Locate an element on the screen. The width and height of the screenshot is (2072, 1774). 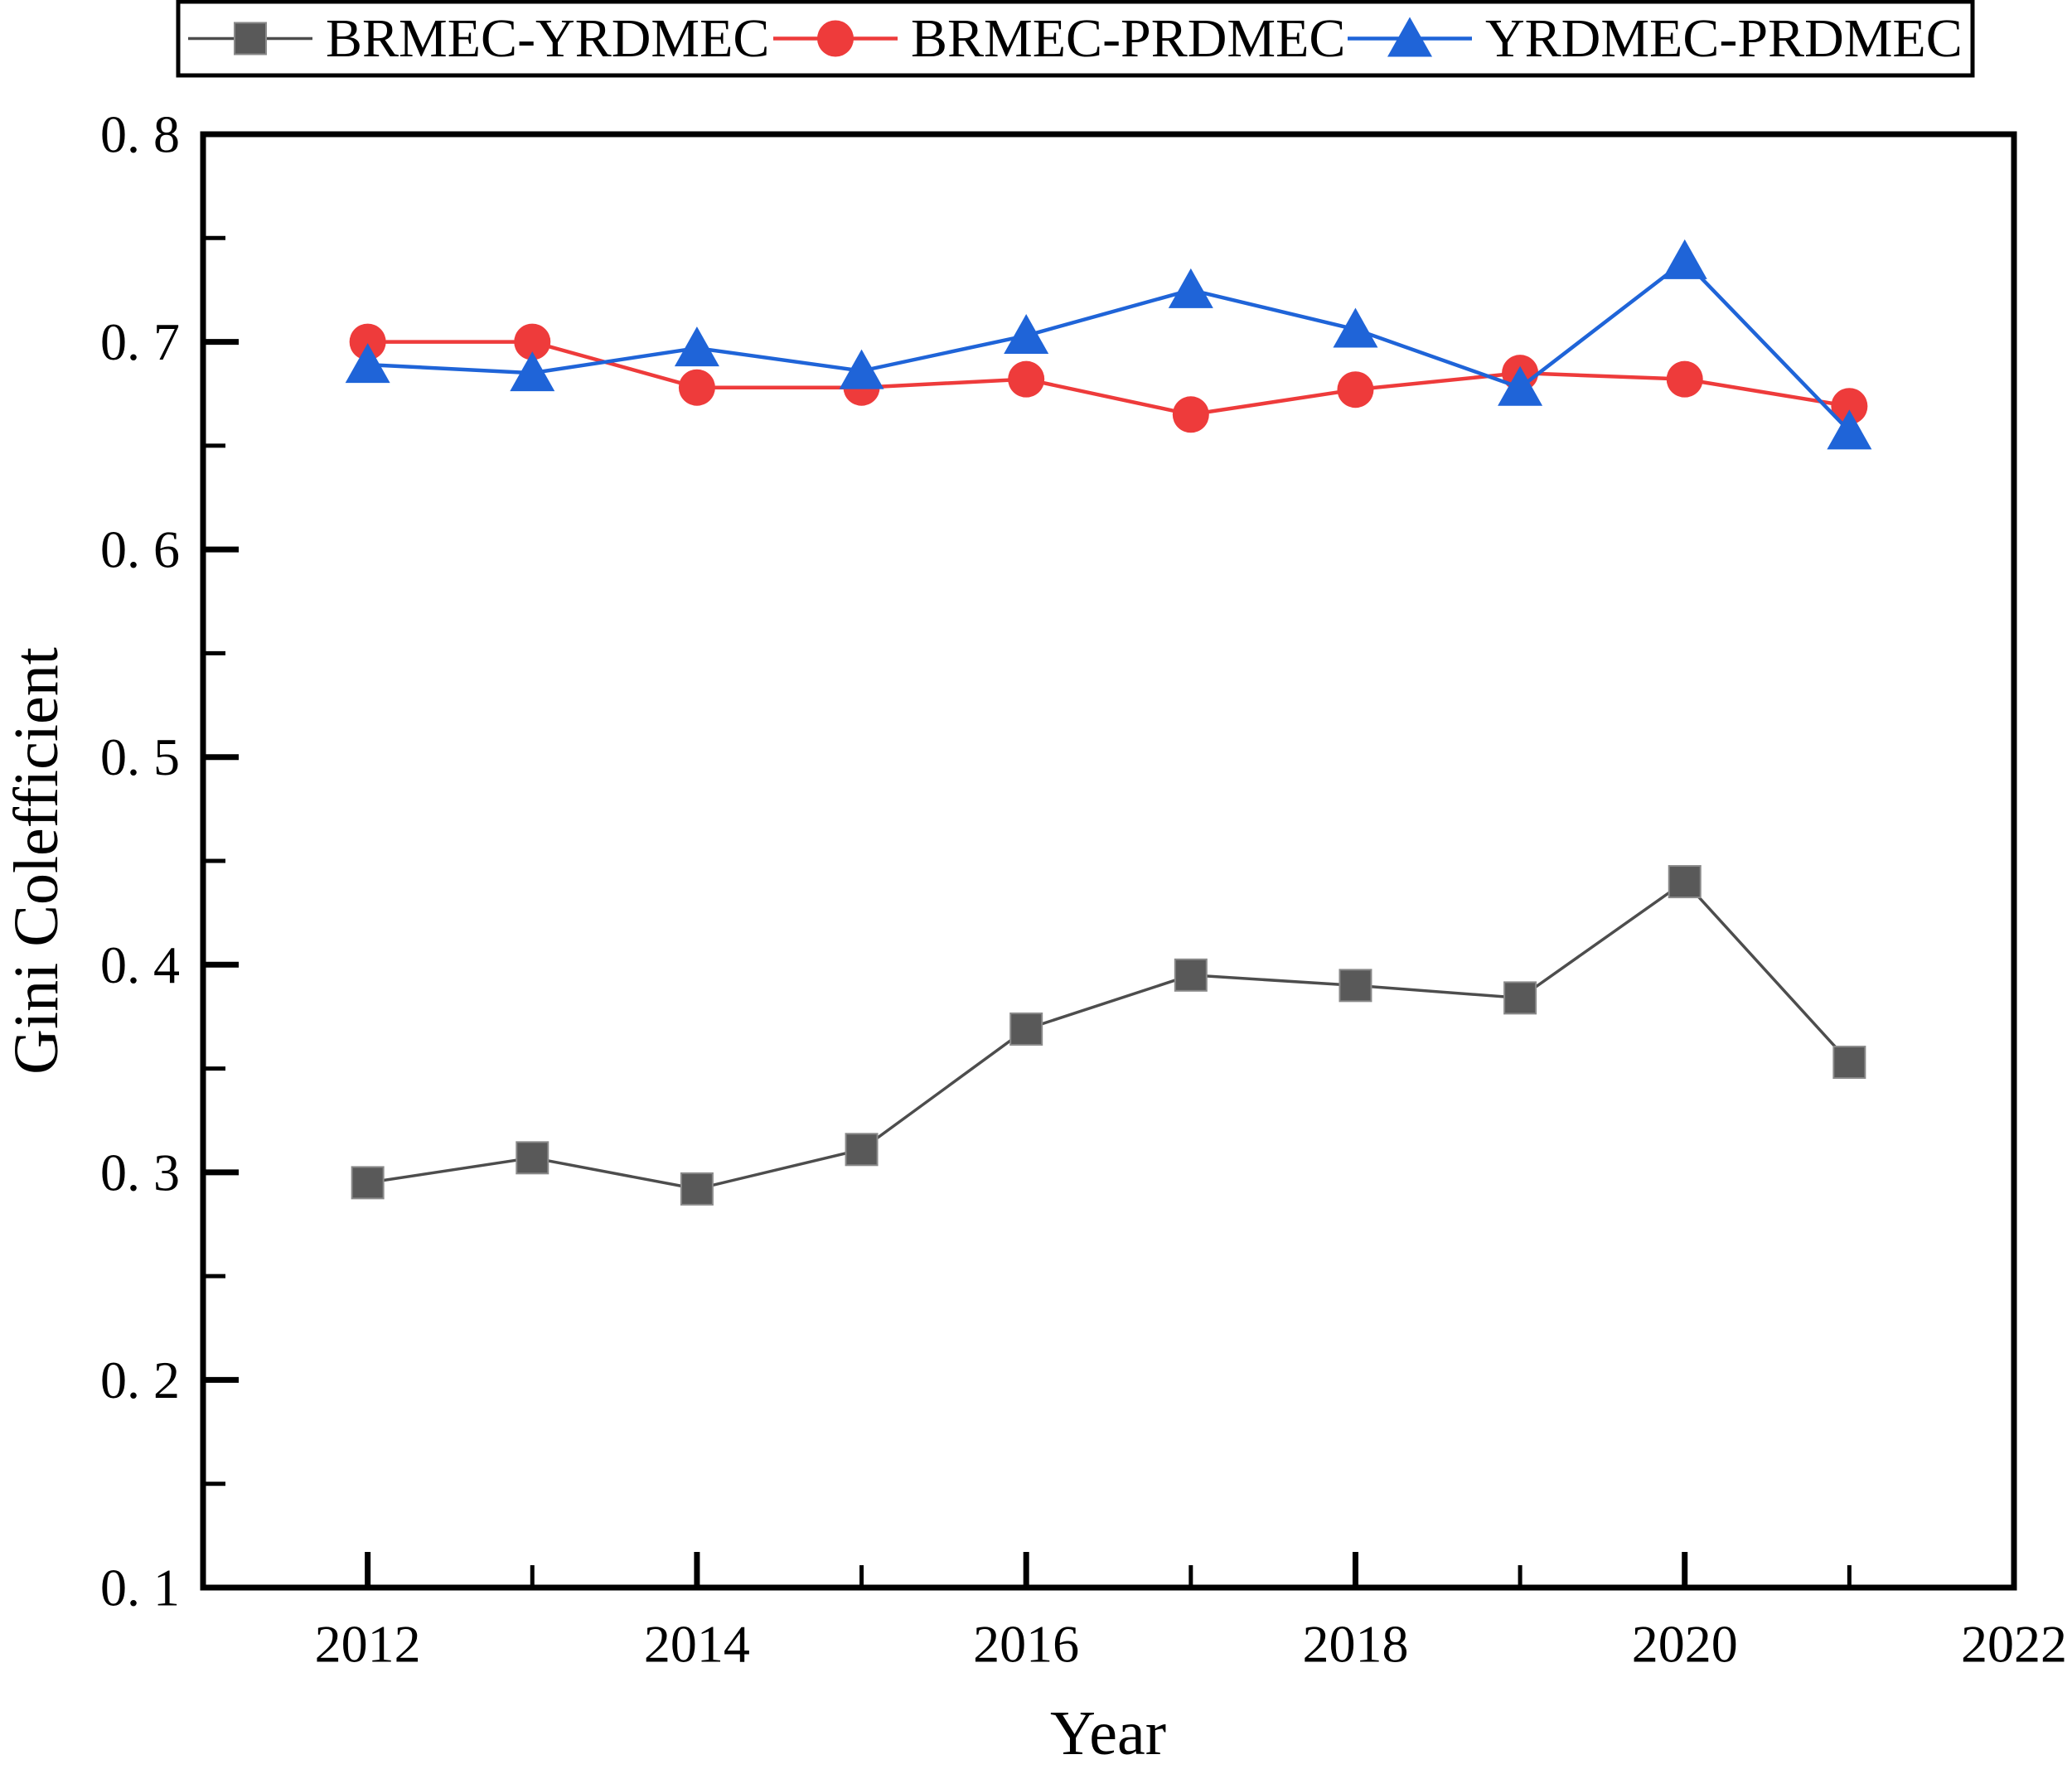
x-axis-title: Year is located at coordinates (1108, 1733).